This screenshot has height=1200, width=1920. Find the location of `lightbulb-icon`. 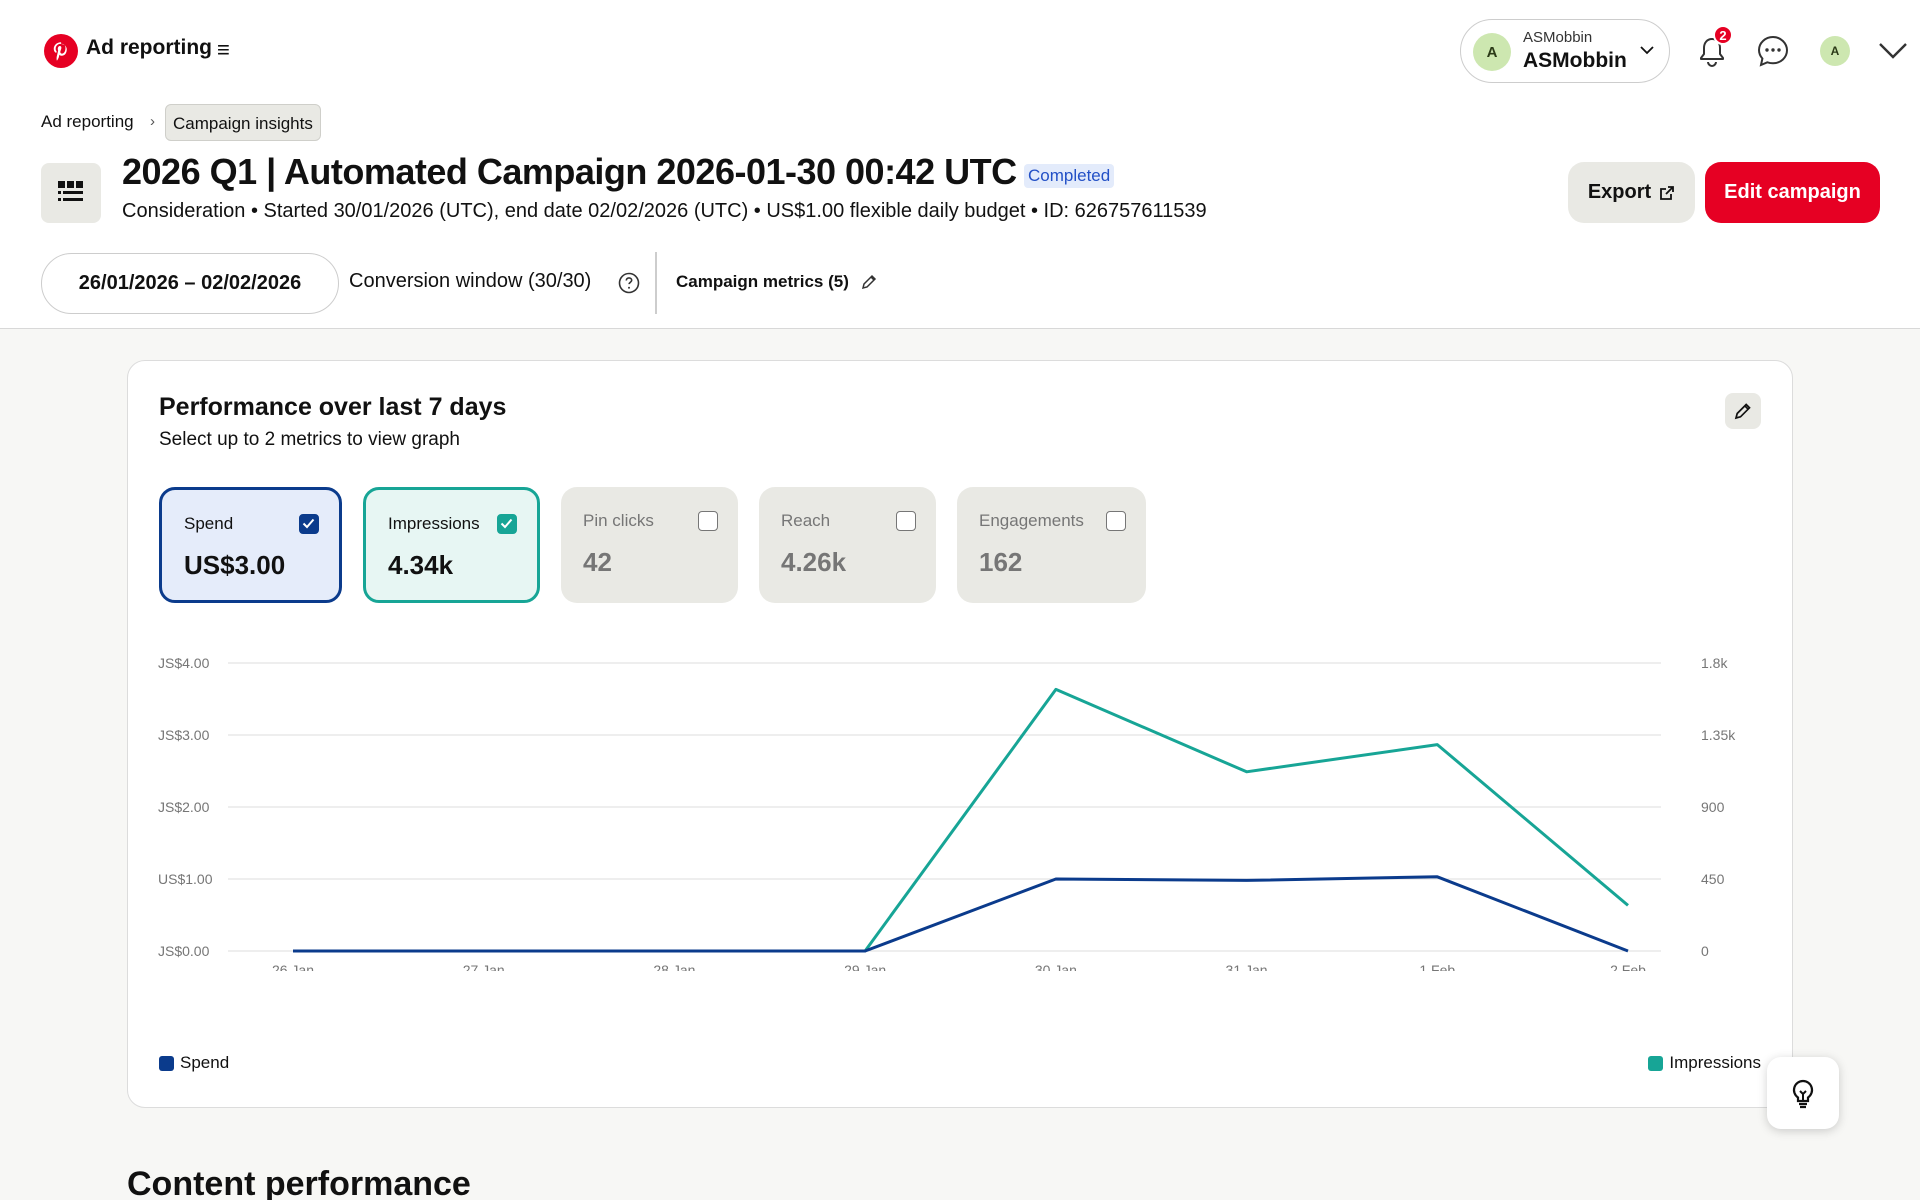

lightbulb-icon is located at coordinates (1803, 1094).